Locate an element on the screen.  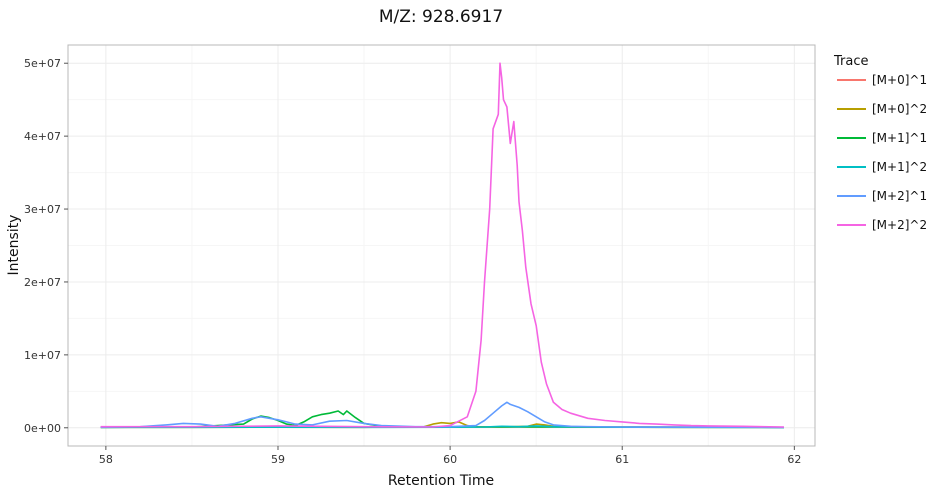
x-tick-label: 59 is located at coordinates (278, 459).